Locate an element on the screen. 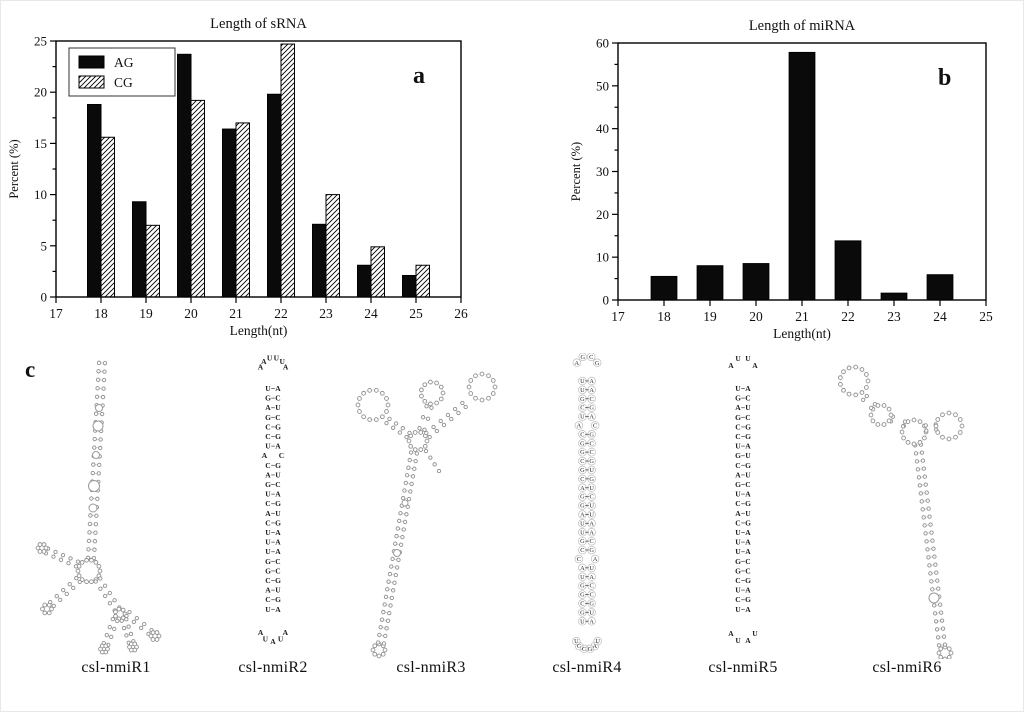 This screenshot has height=712, width=1024. svg-text: 20 is located at coordinates (40, 92).